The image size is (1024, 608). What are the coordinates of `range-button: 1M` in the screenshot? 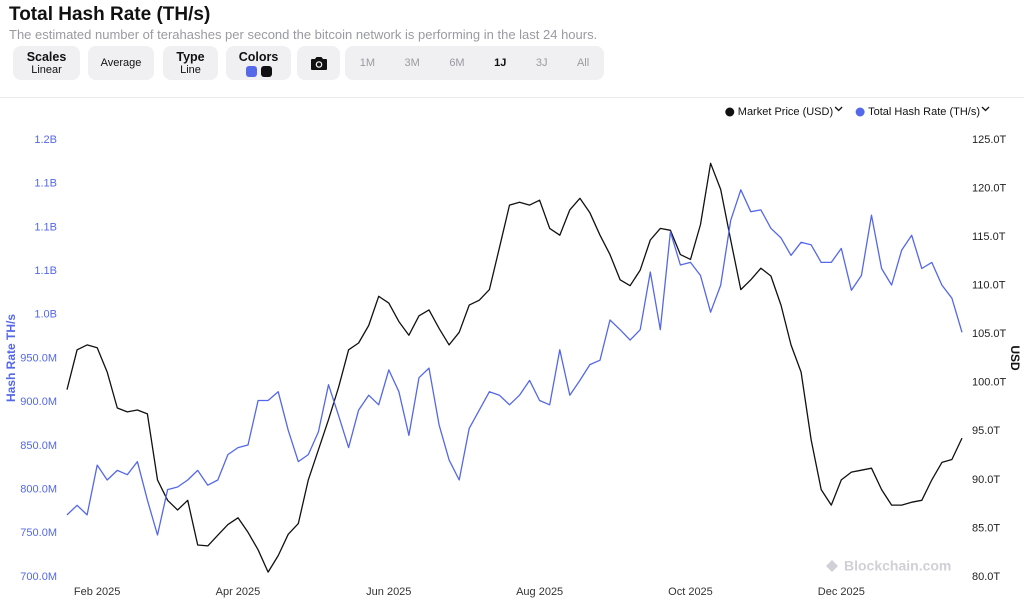 It's located at (367, 63).